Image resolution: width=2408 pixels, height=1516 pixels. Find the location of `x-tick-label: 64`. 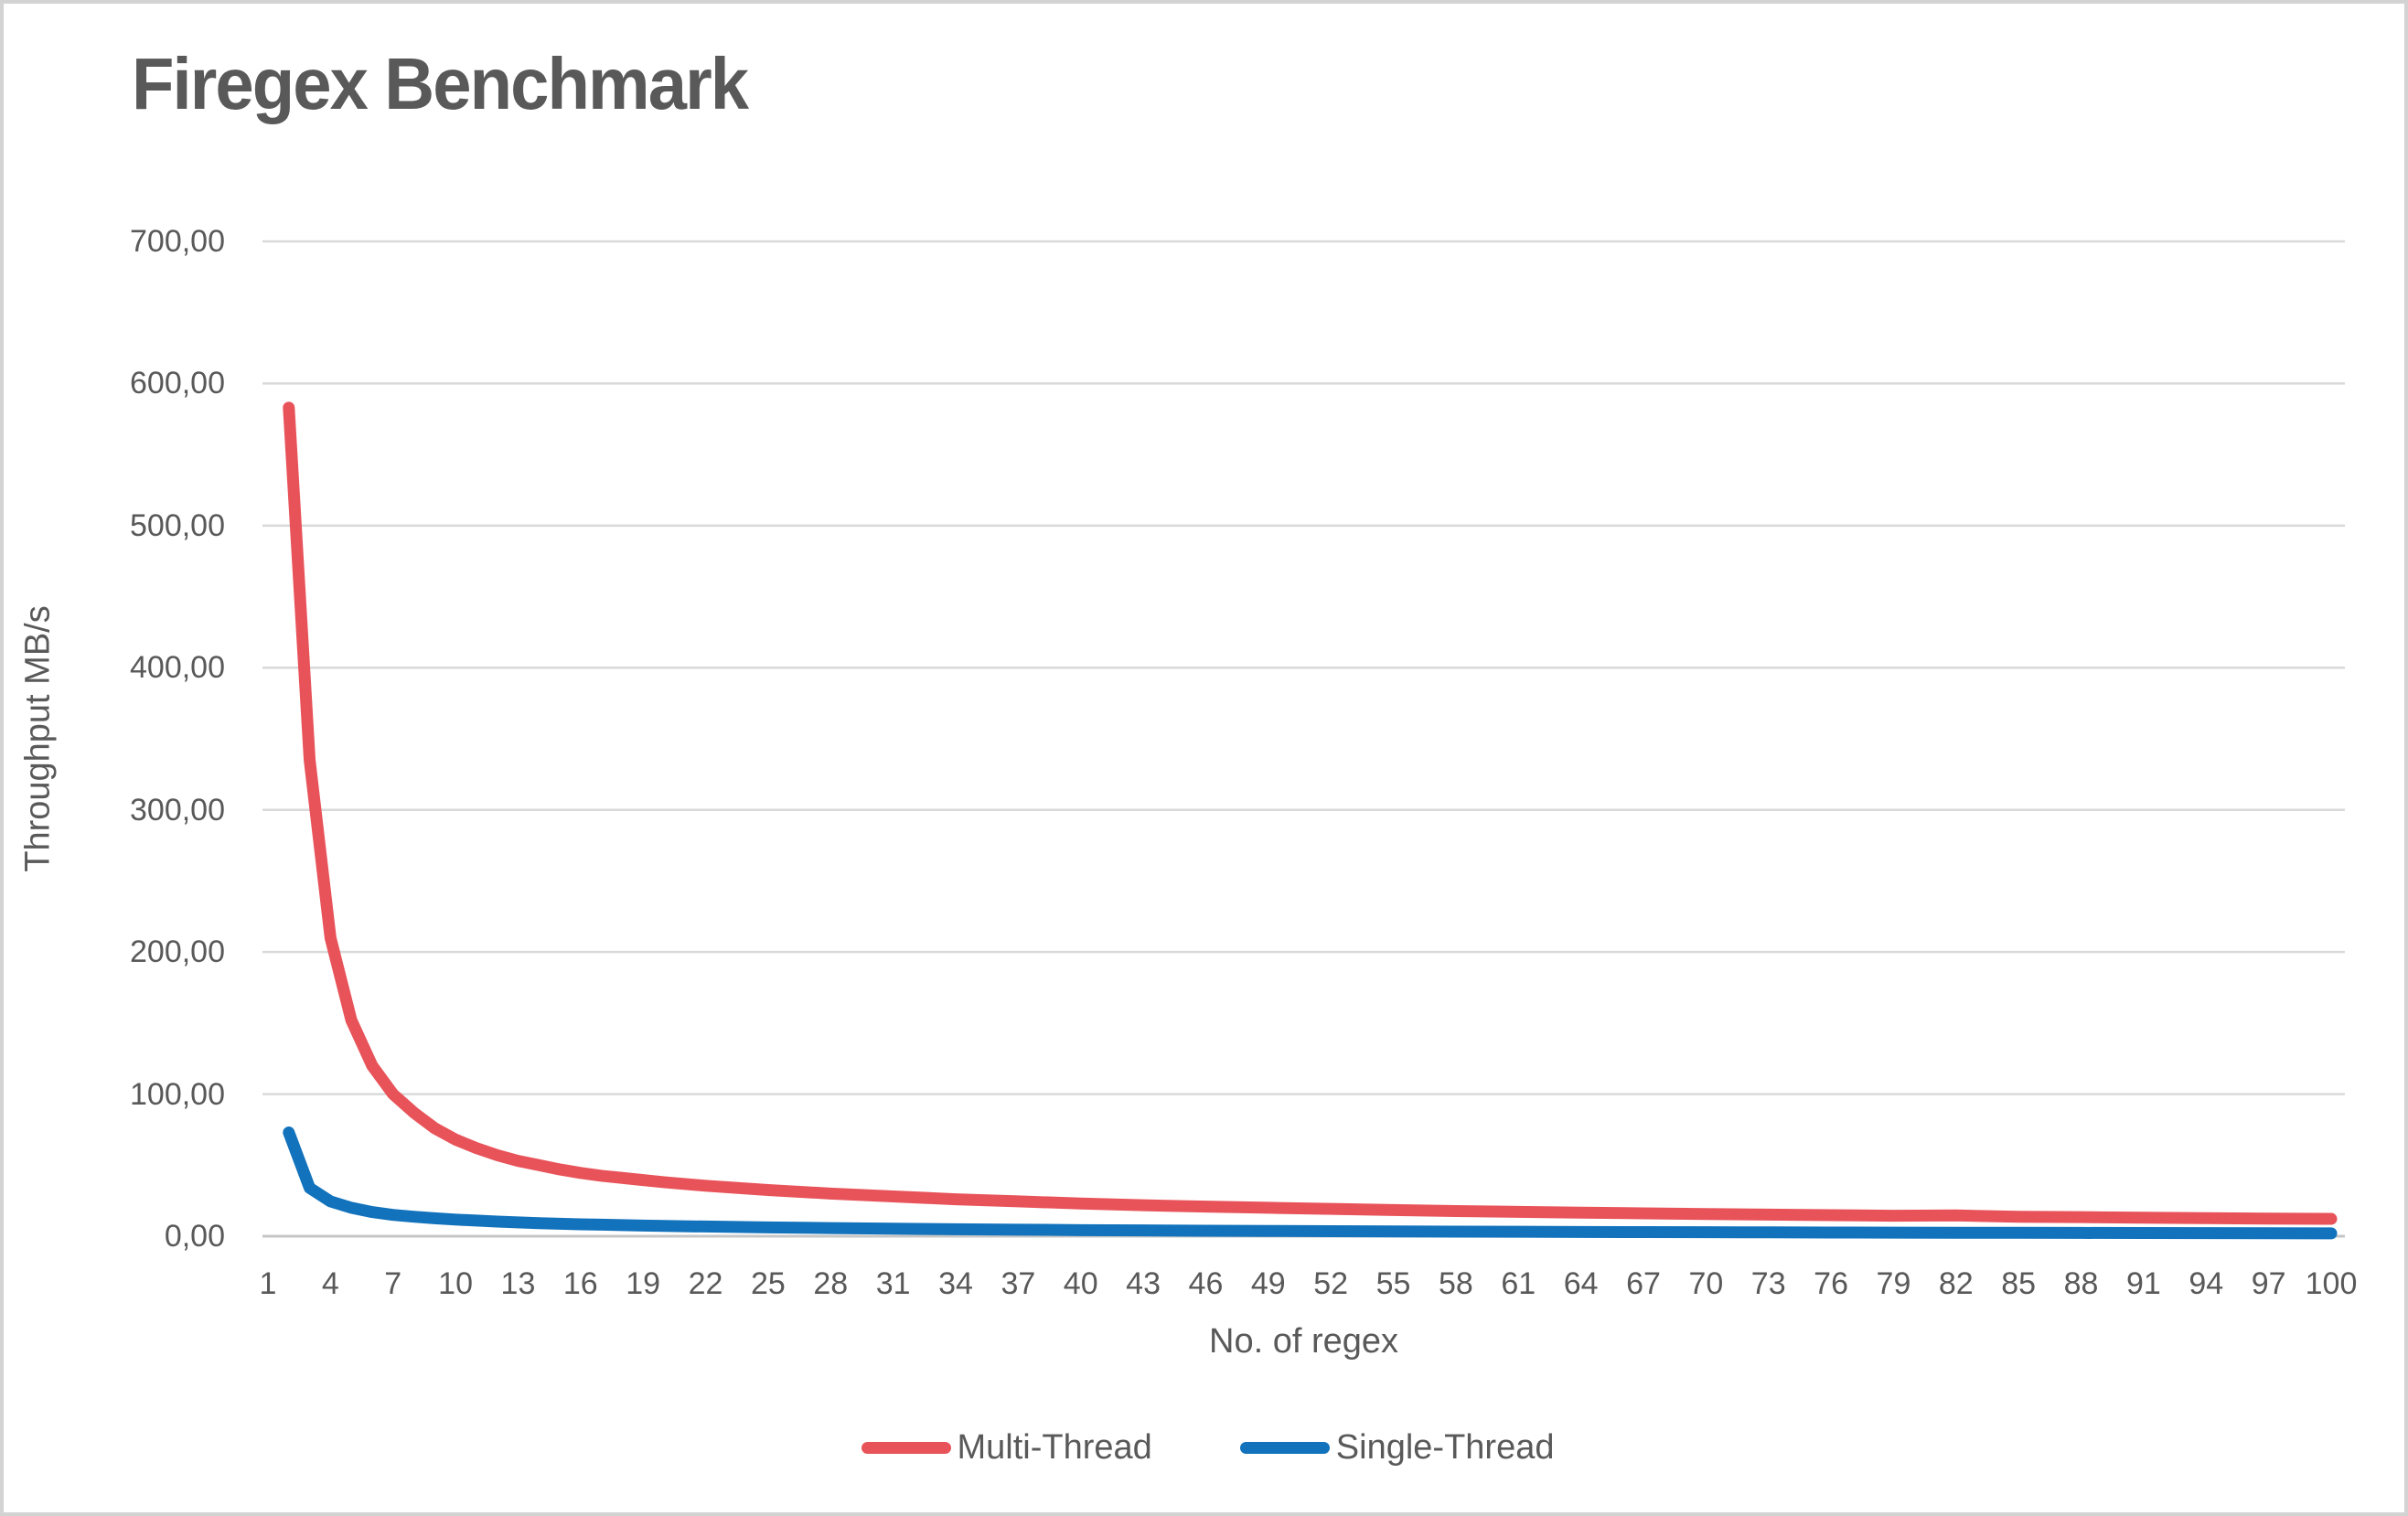

x-tick-label: 64 is located at coordinates (1581, 1283).